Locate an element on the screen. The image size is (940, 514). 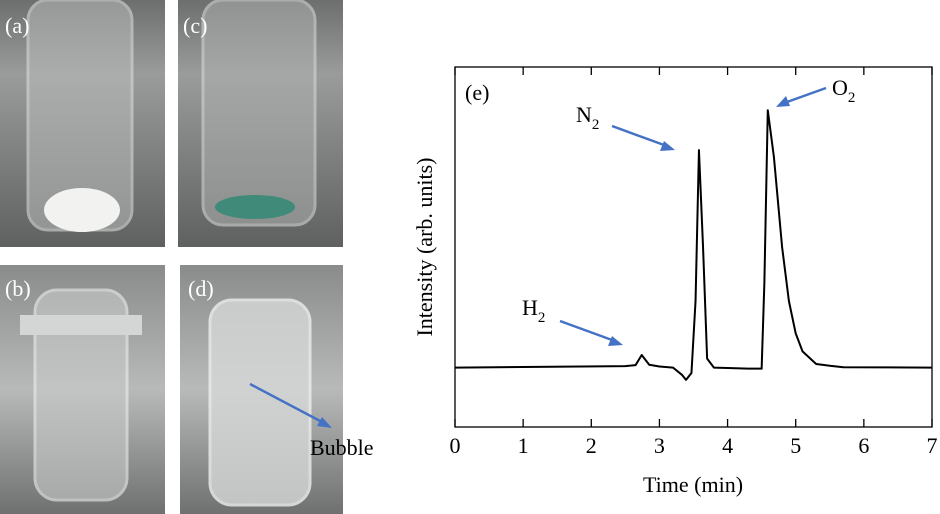
panel-label: (c) is located at coordinates (195, 25).